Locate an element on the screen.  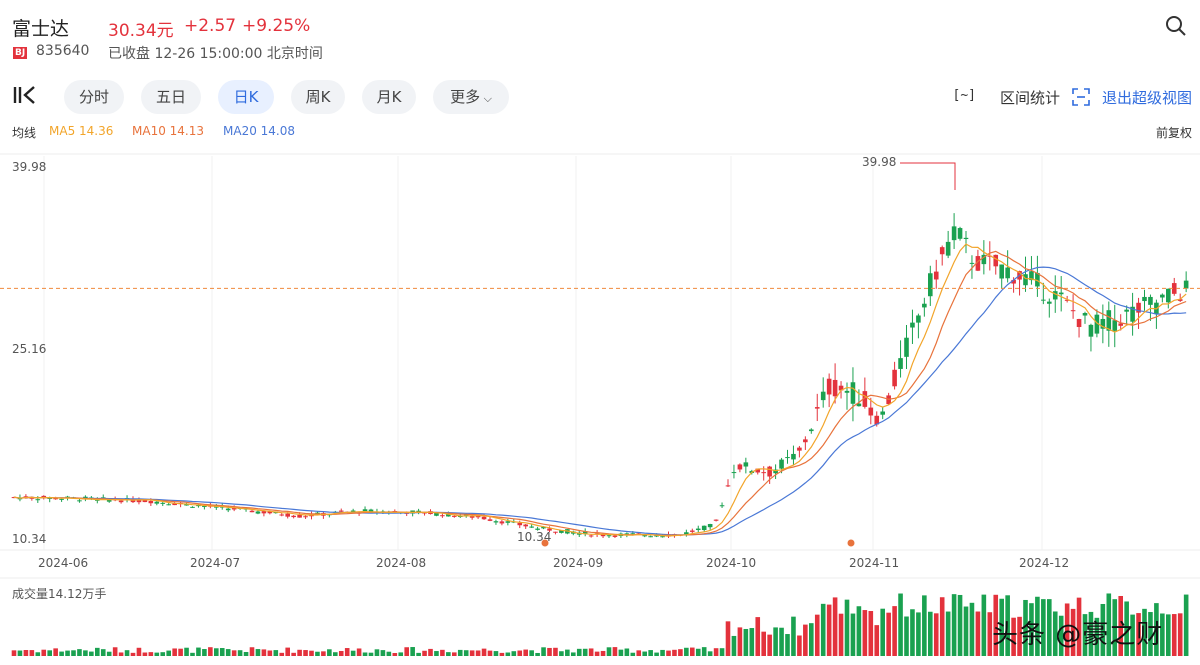
tab-monthly-k: 月K is located at coordinates (389, 97).